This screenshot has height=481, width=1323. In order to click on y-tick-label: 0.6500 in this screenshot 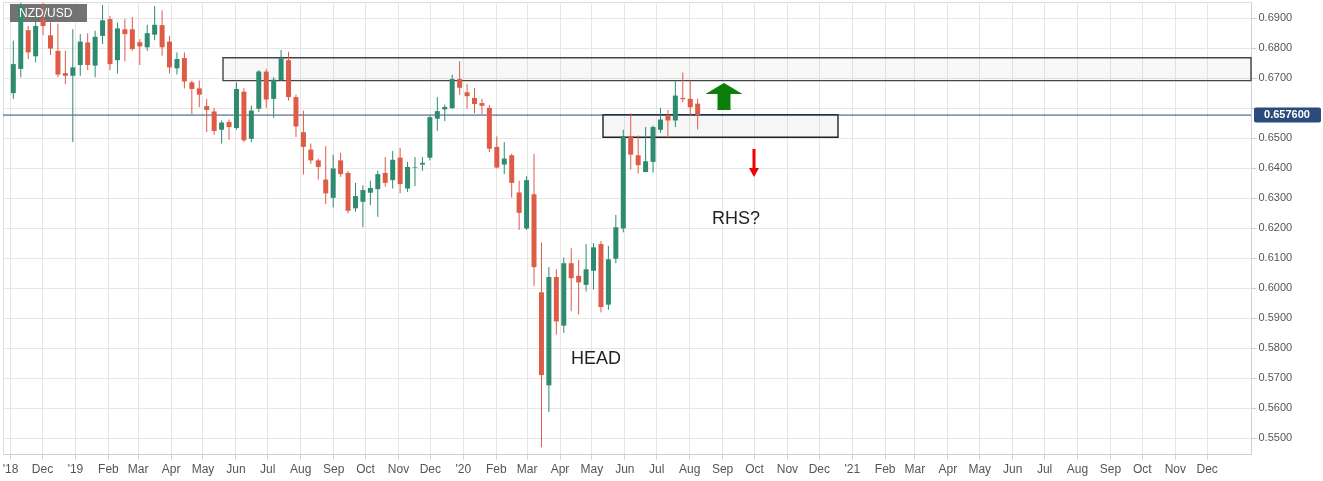, I will do `click(1275, 137)`.